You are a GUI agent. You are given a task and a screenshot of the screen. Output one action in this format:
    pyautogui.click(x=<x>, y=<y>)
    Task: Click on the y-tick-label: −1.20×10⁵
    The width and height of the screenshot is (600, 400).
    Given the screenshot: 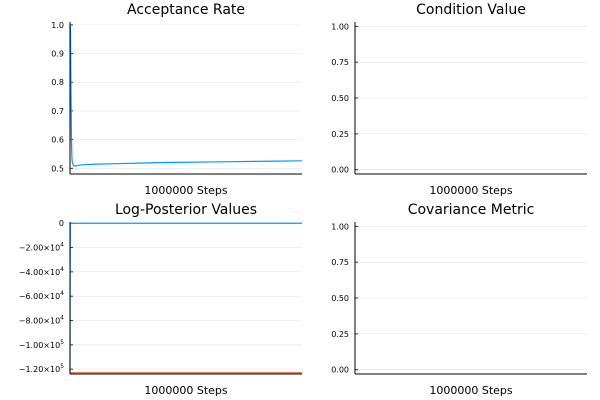 What is the action you would take?
    pyautogui.click(x=41, y=368)
    